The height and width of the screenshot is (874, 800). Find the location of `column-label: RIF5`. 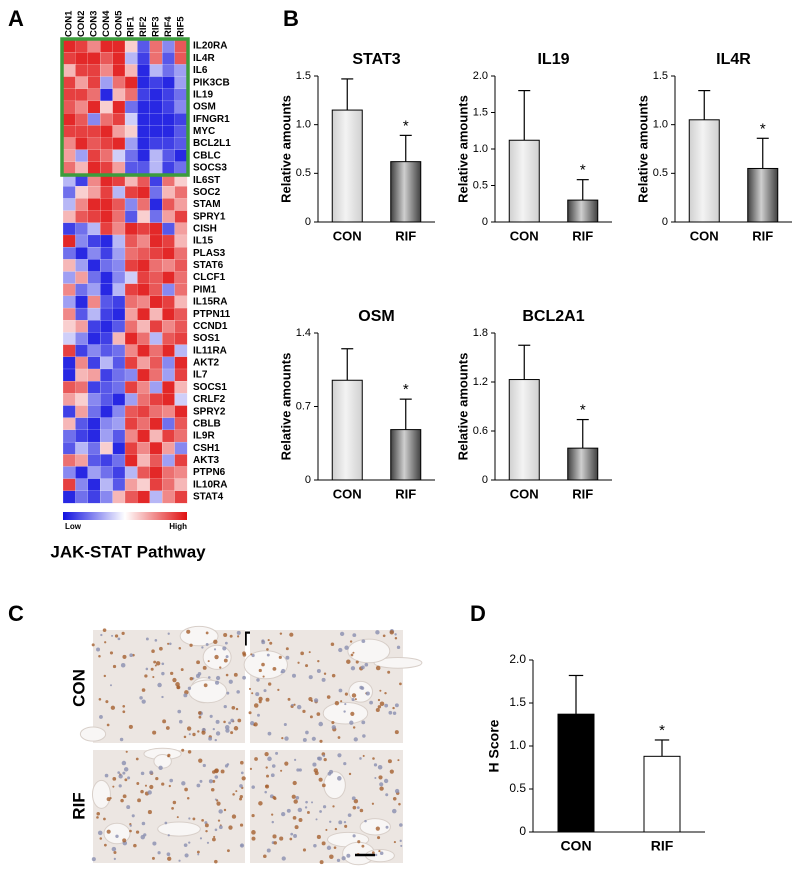

column-label: RIF5 is located at coordinates (180, 26).